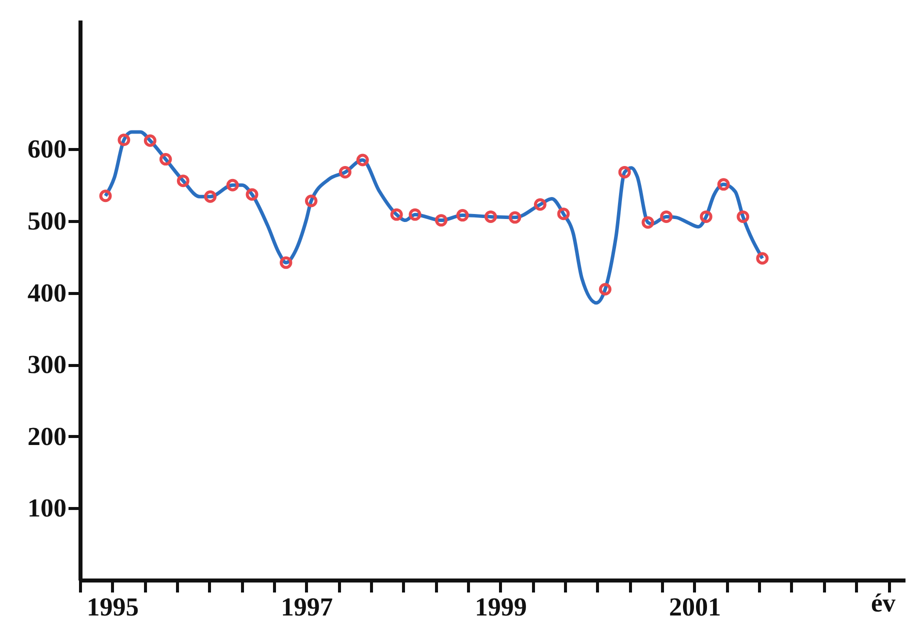  What do you see at coordinates (47, 221) in the screenshot?
I see `y-tick-label: 500` at bounding box center [47, 221].